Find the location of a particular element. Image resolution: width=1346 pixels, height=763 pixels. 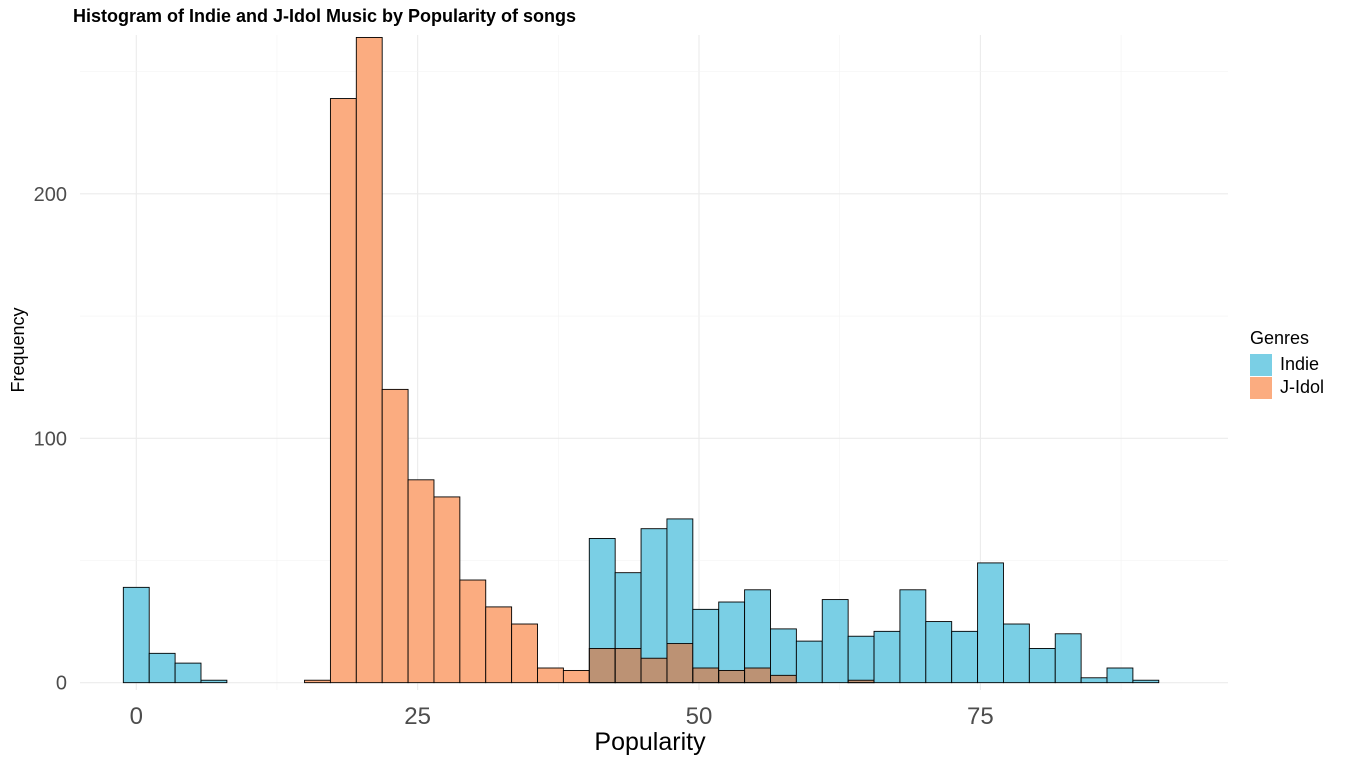

legend-item: Indie is located at coordinates (1287, 364).